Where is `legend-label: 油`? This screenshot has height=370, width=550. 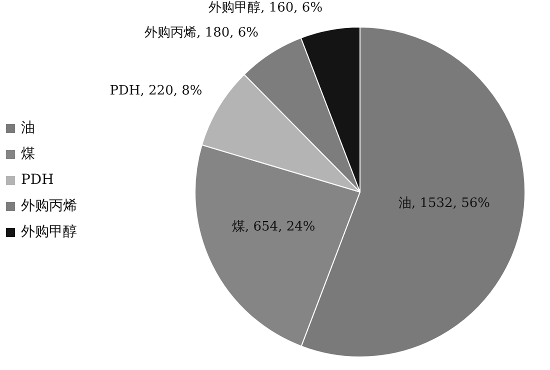 legend-label: 油 is located at coordinates (28, 128).